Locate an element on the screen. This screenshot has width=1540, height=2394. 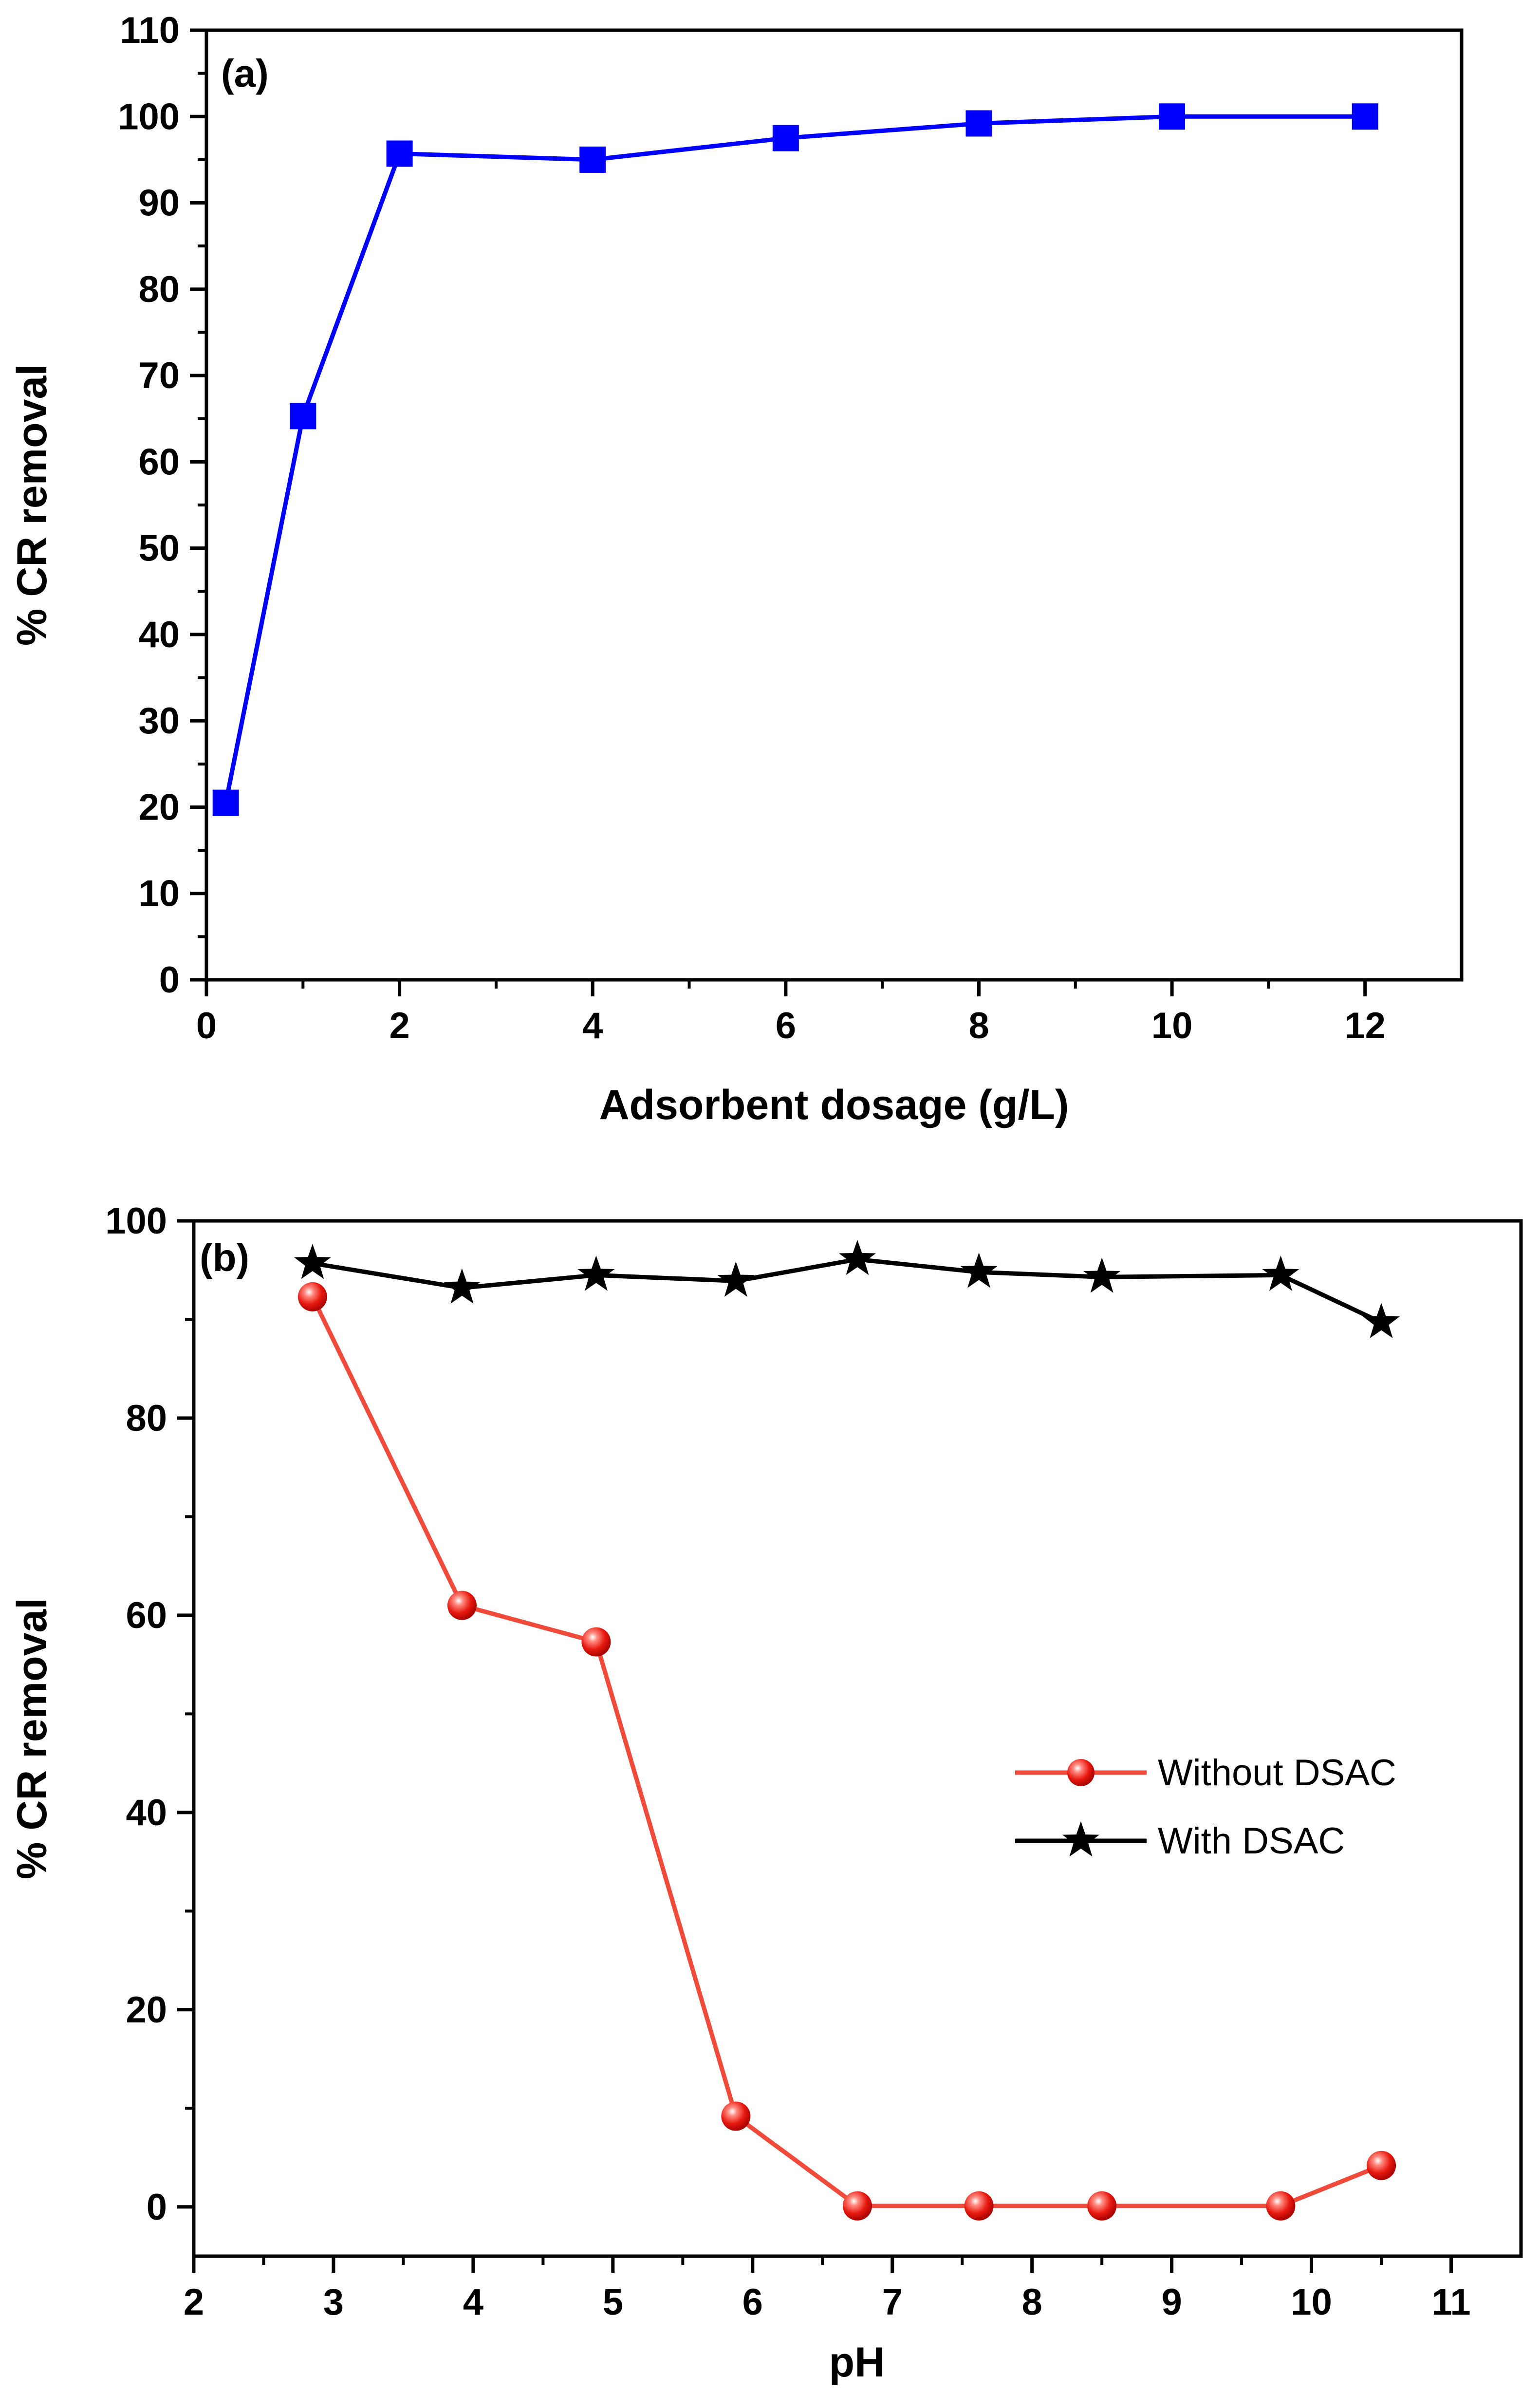
panel-b-x-axis-label: pH is located at coordinates (857, 2362).